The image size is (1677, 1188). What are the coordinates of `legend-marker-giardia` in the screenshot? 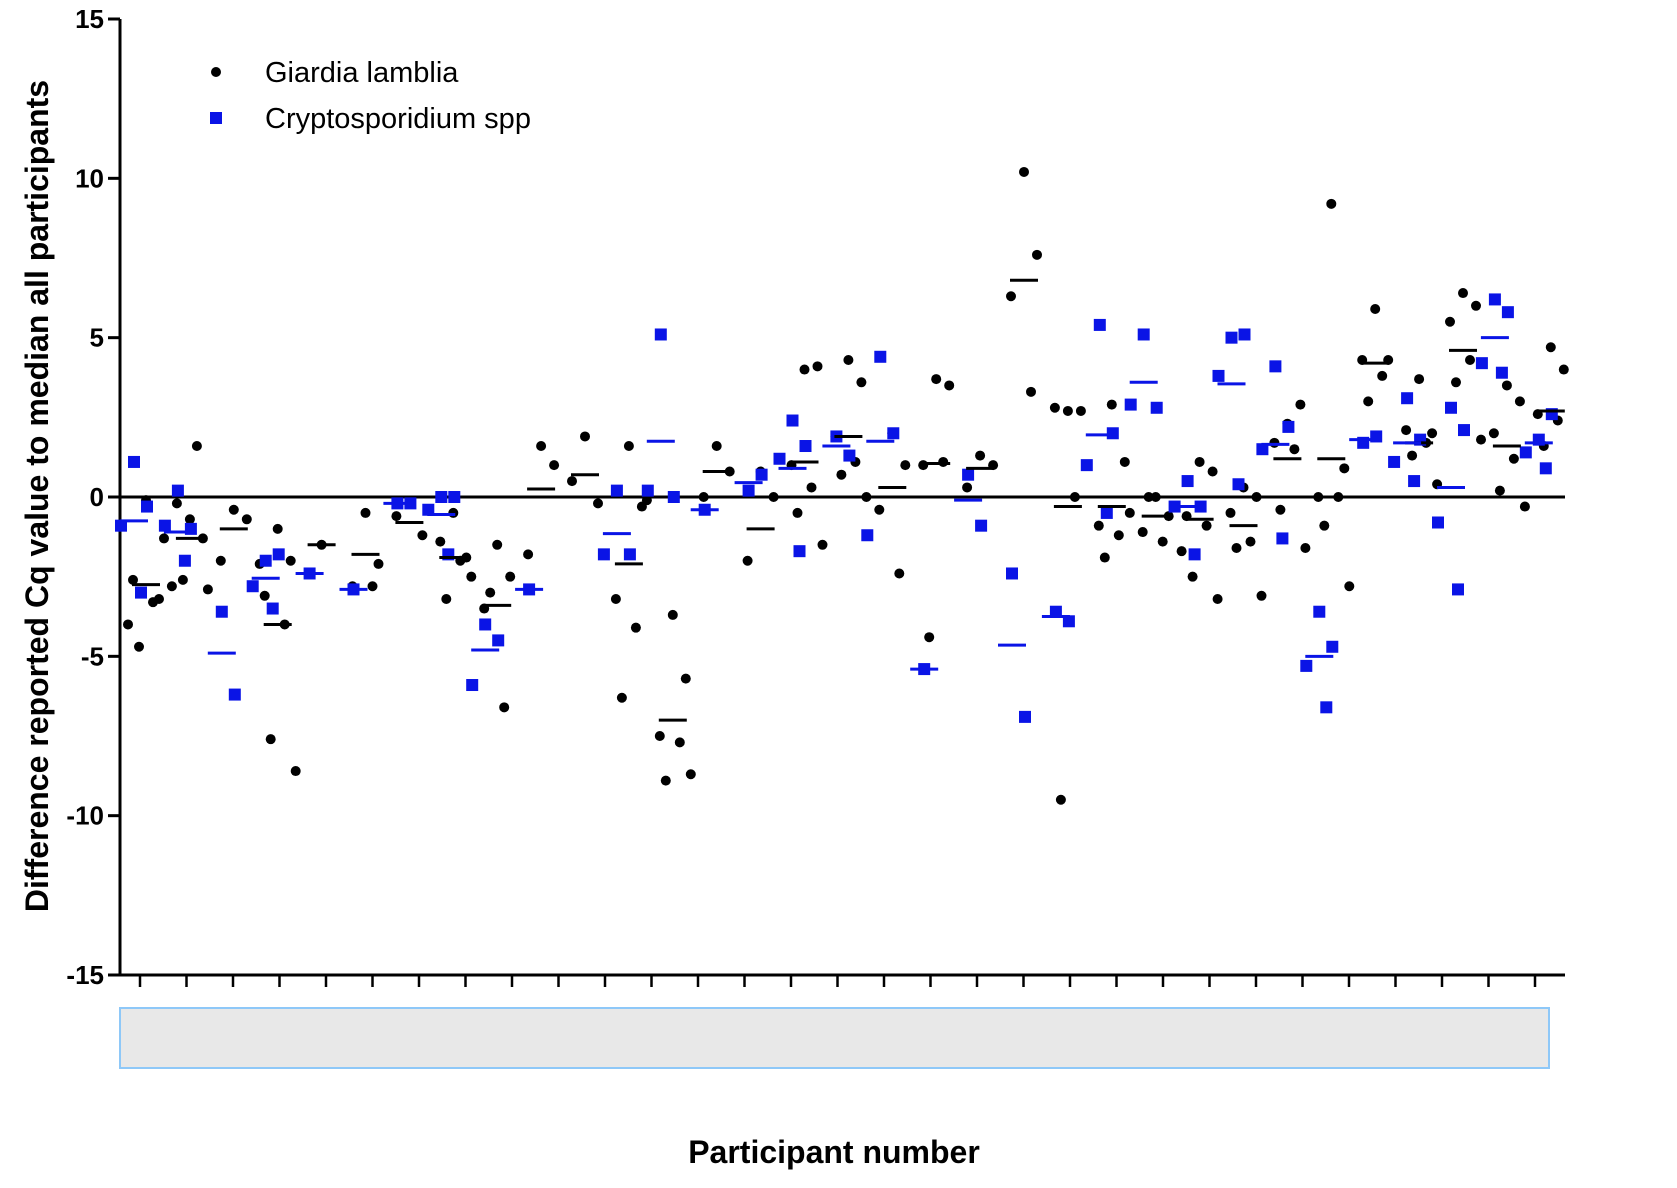 It's located at (216, 72).